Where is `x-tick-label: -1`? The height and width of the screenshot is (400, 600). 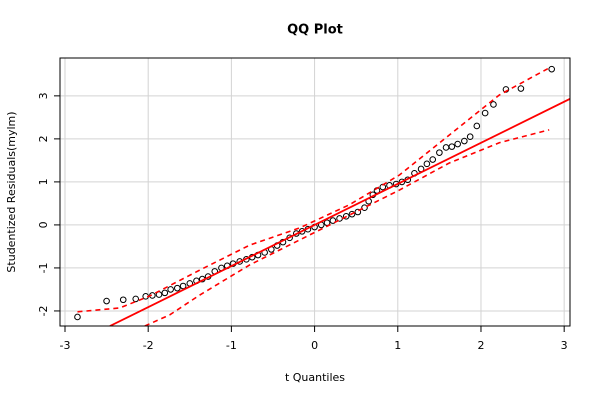 x-tick-label: -1 is located at coordinates (231, 345).